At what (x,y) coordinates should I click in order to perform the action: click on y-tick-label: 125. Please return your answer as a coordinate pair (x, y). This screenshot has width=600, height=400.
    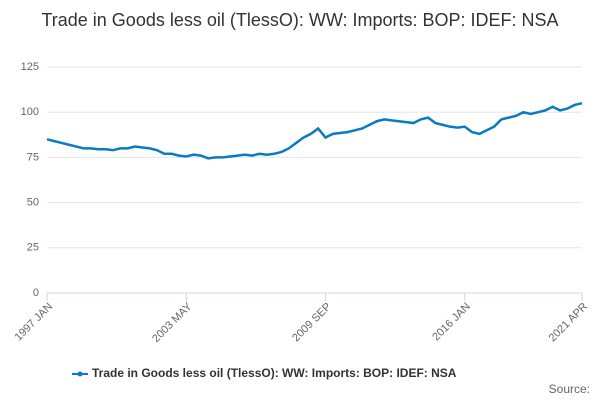
    Looking at the image, I should click on (30, 67).